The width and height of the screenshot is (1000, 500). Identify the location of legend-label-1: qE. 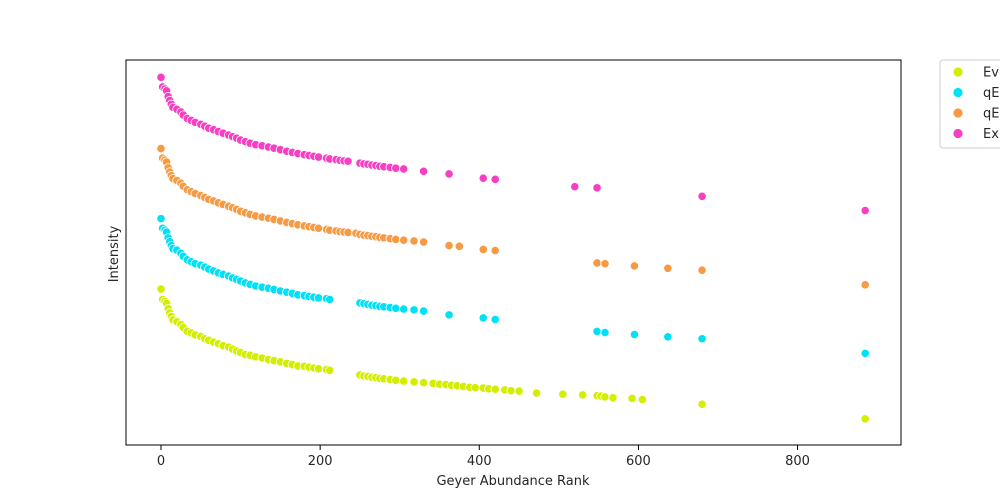
(991, 93).